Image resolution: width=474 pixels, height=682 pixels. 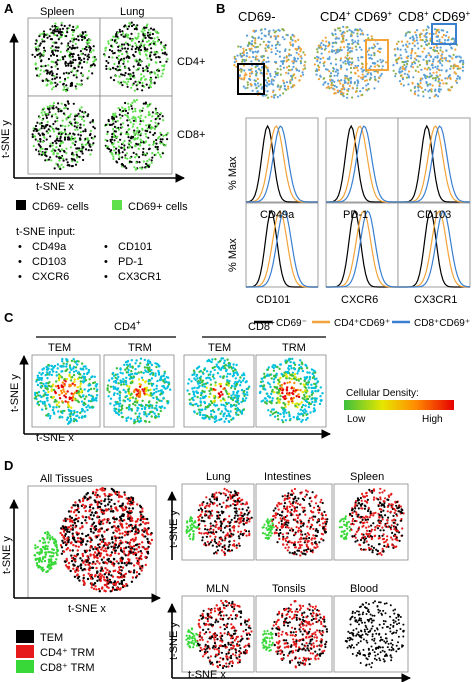 I want to click on d-tissue-title: Blood, so click(x=364, y=589).